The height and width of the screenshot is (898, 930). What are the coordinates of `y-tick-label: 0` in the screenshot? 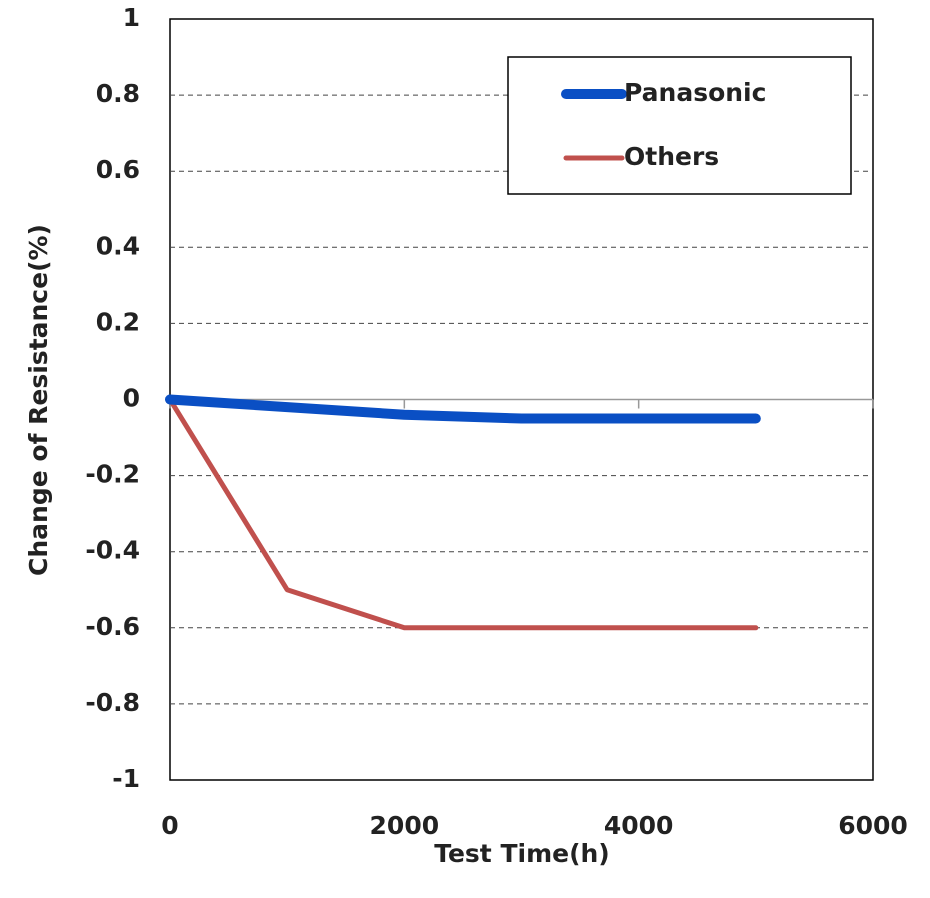 It's located at (131, 398).